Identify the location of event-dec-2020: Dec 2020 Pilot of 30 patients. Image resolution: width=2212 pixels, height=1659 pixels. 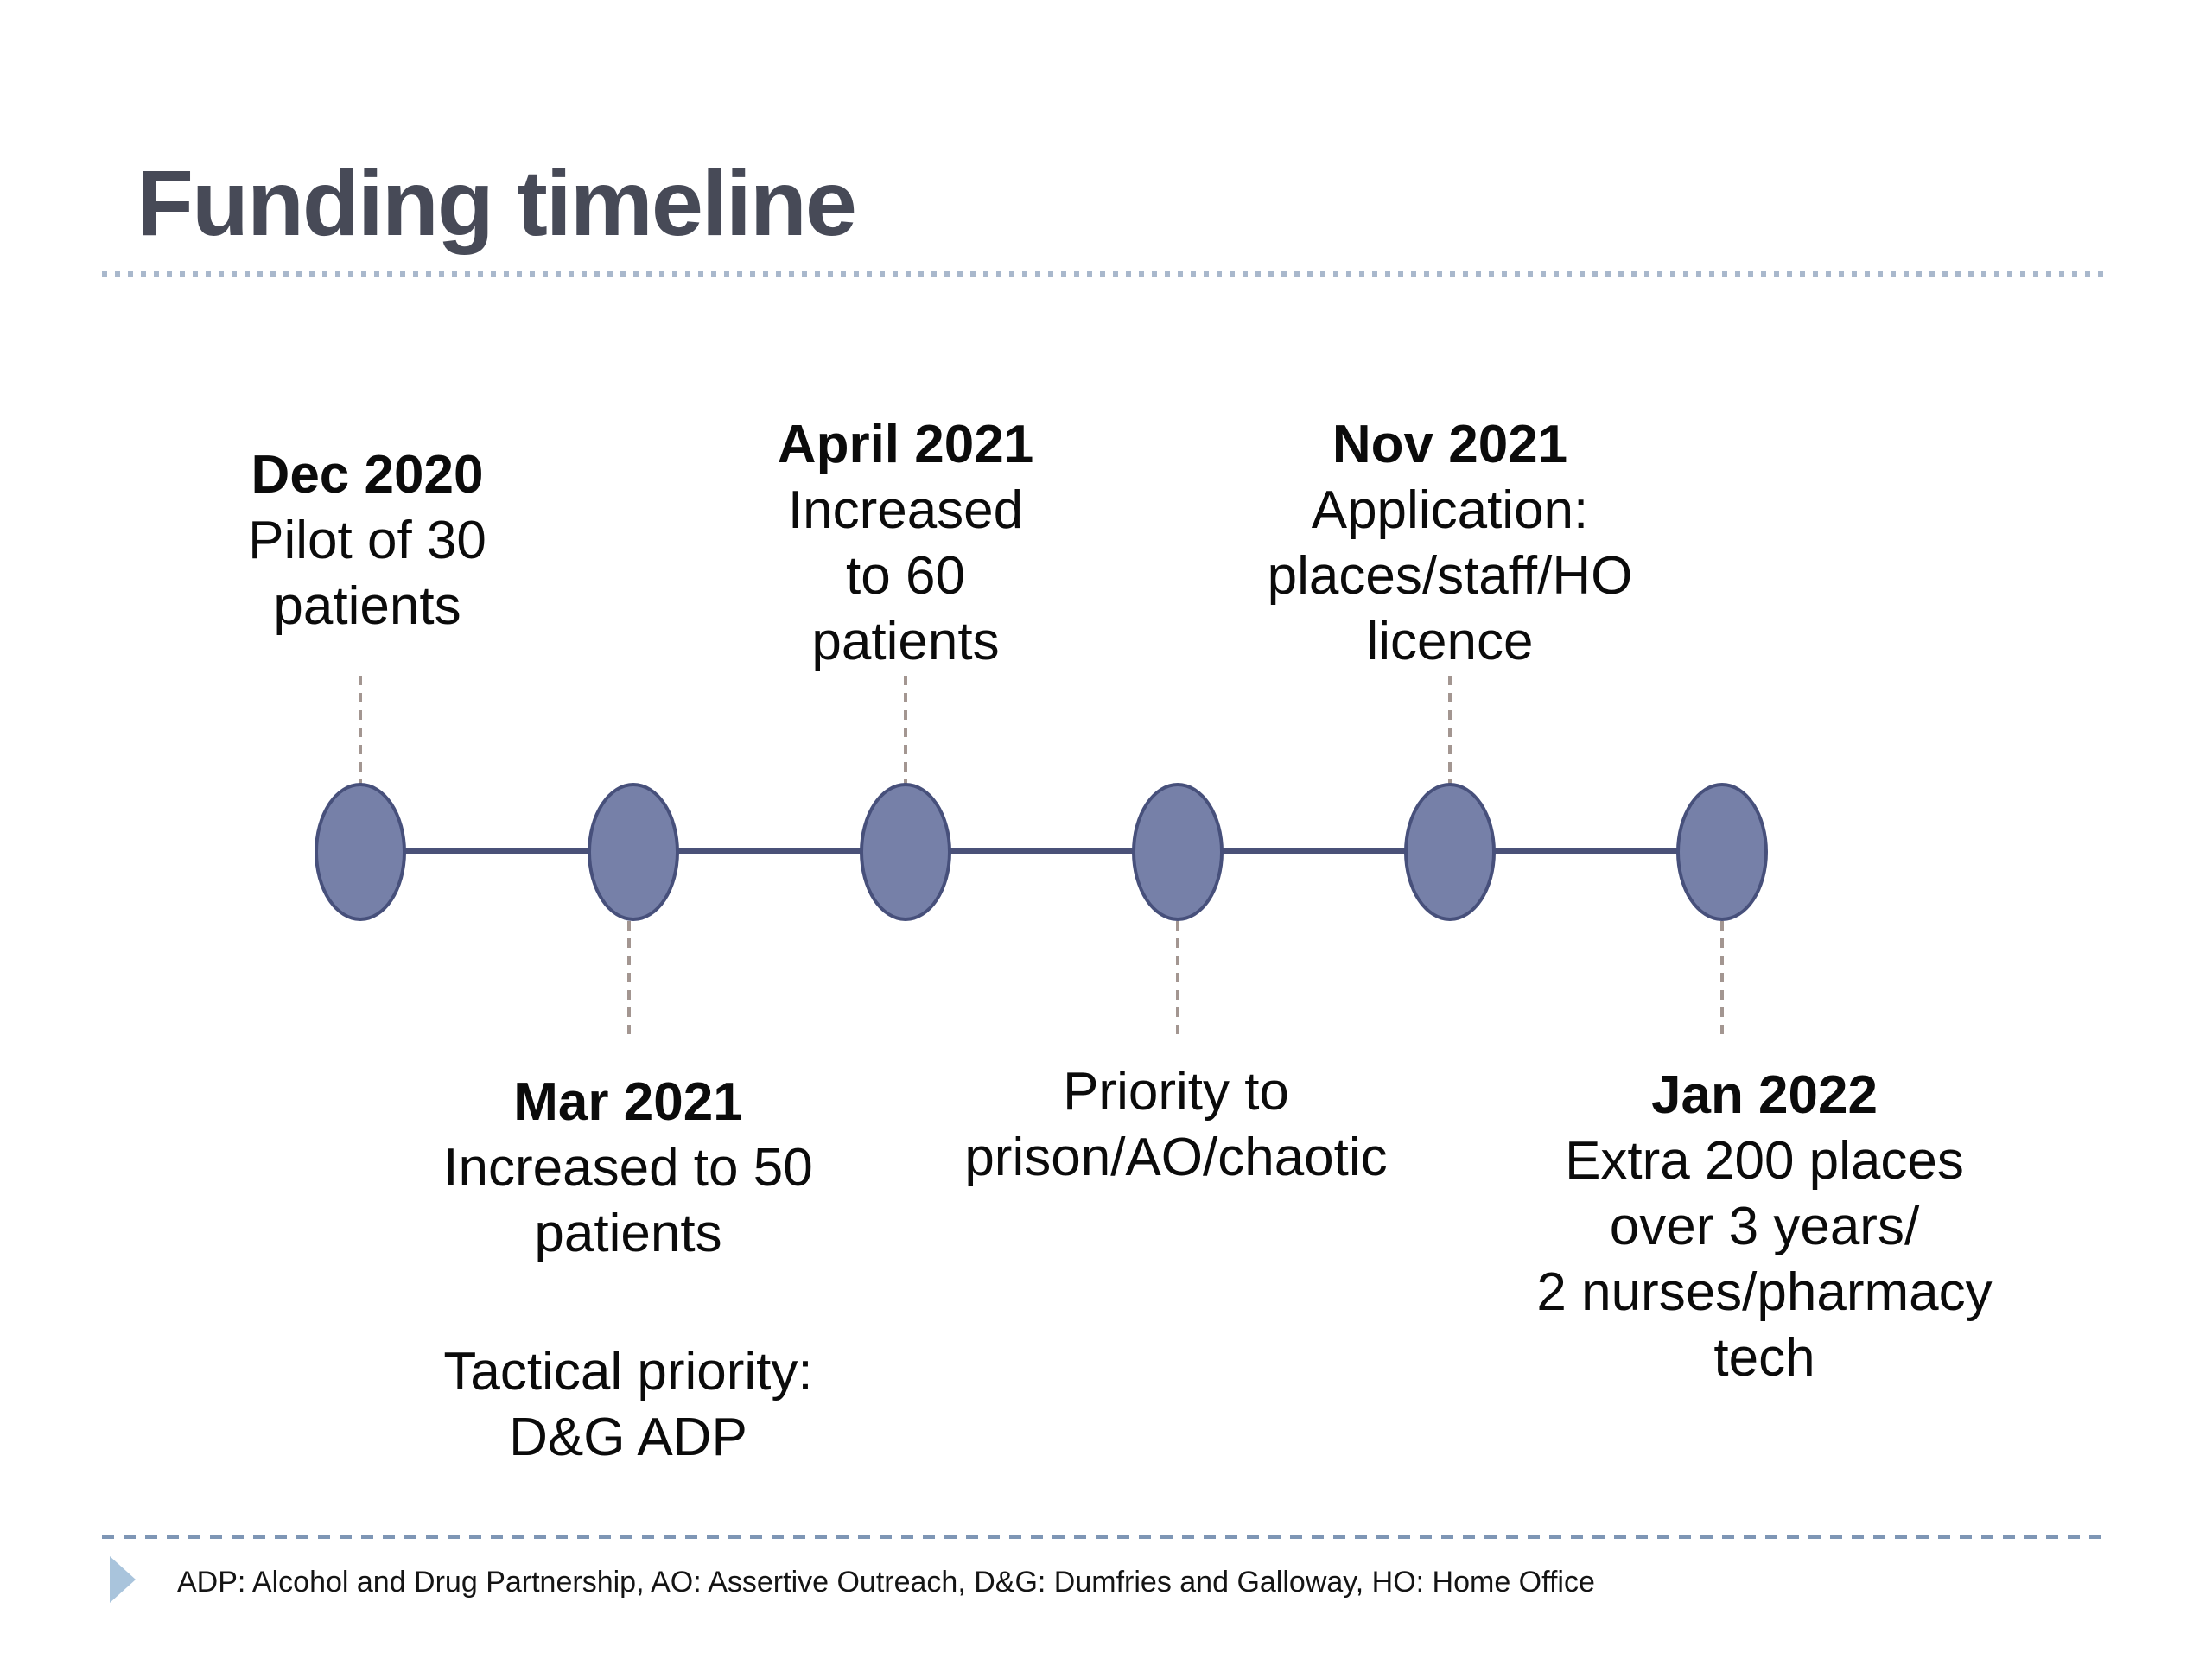
(367, 540).